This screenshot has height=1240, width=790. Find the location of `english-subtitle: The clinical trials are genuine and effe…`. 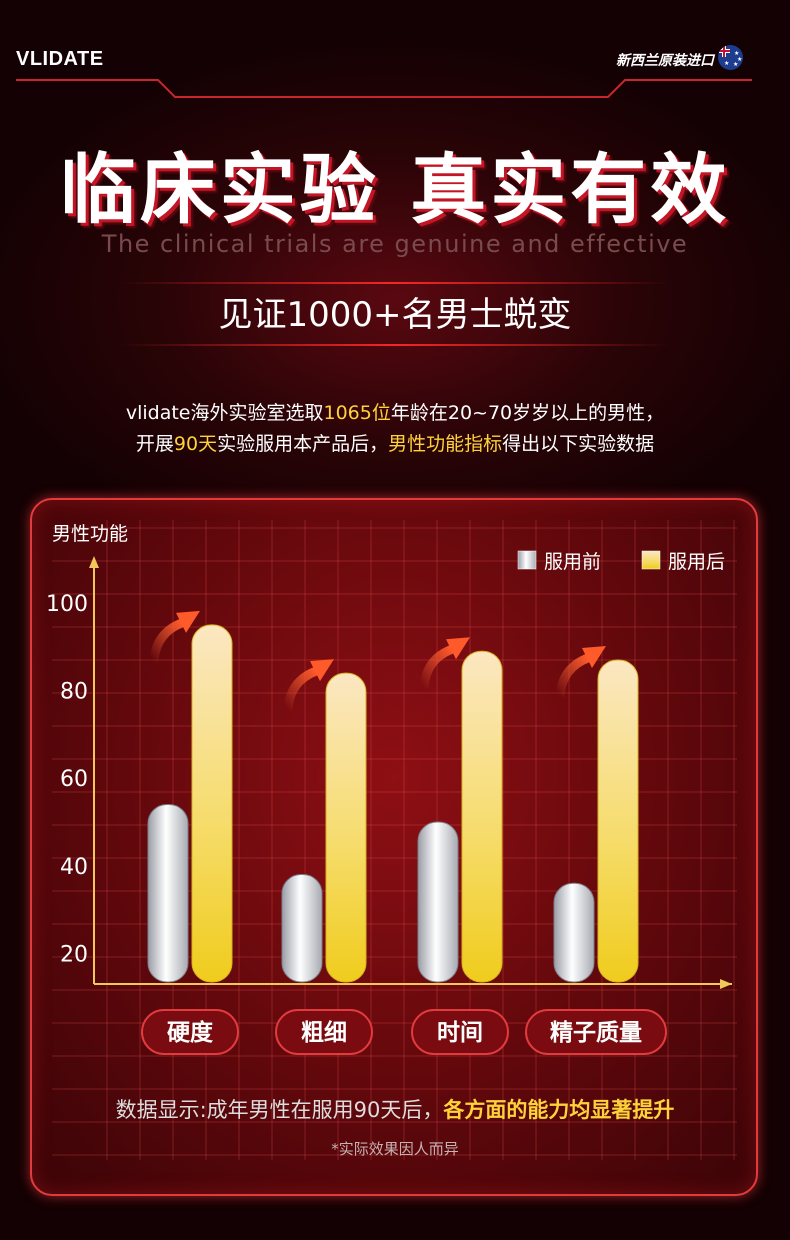

english-subtitle: The clinical trials are genuine and effe… is located at coordinates (395, 244).